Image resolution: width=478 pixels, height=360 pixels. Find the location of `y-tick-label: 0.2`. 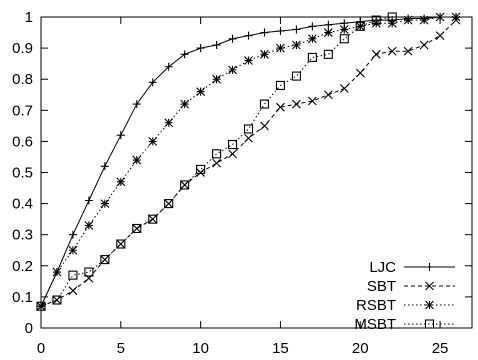

y-tick-label: 0.2 is located at coordinates (22, 266).